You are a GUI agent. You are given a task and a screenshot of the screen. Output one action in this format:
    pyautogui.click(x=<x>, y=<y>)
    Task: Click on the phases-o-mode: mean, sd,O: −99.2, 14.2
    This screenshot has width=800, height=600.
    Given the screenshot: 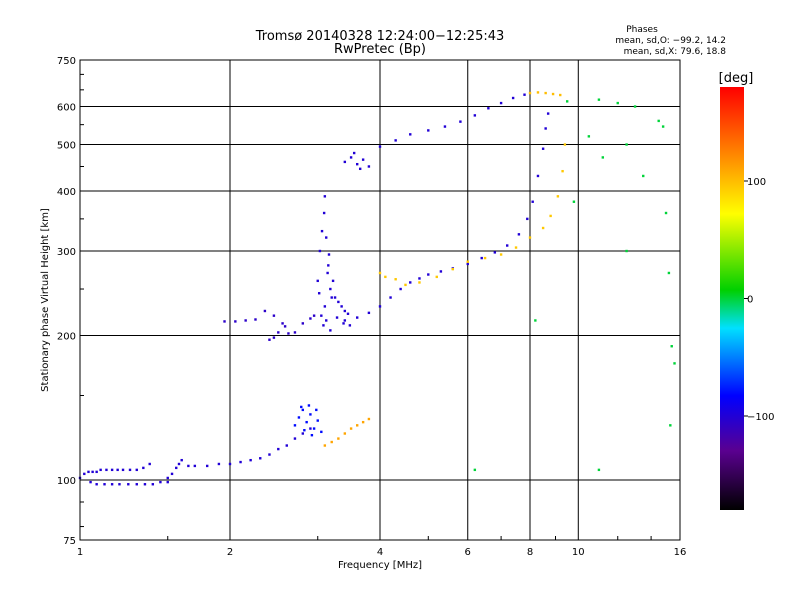 What is the action you would take?
    pyautogui.click(x=670, y=41)
    